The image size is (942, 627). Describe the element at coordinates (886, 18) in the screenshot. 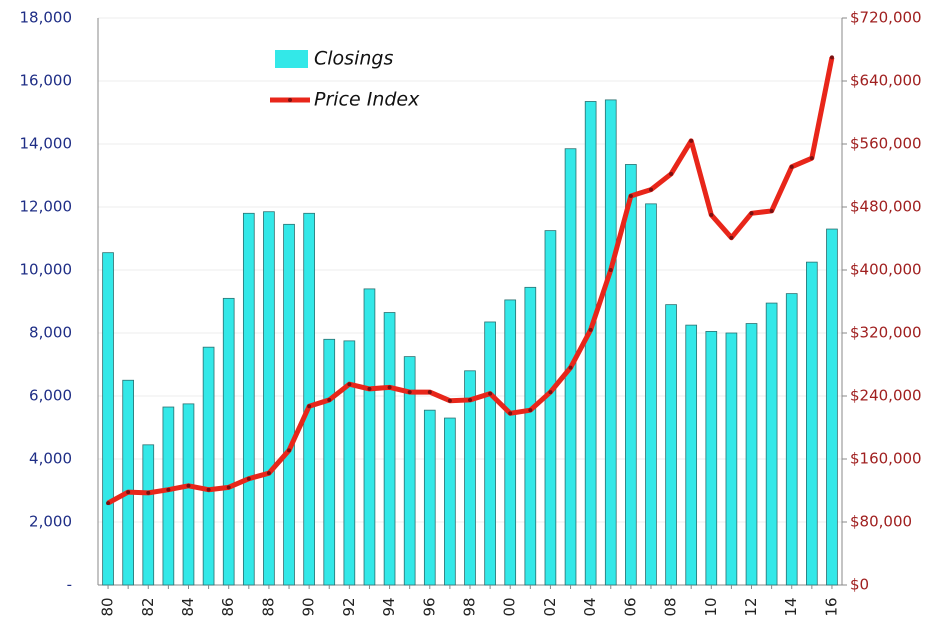

I see `y2-tick-label: $720,000` at that location.